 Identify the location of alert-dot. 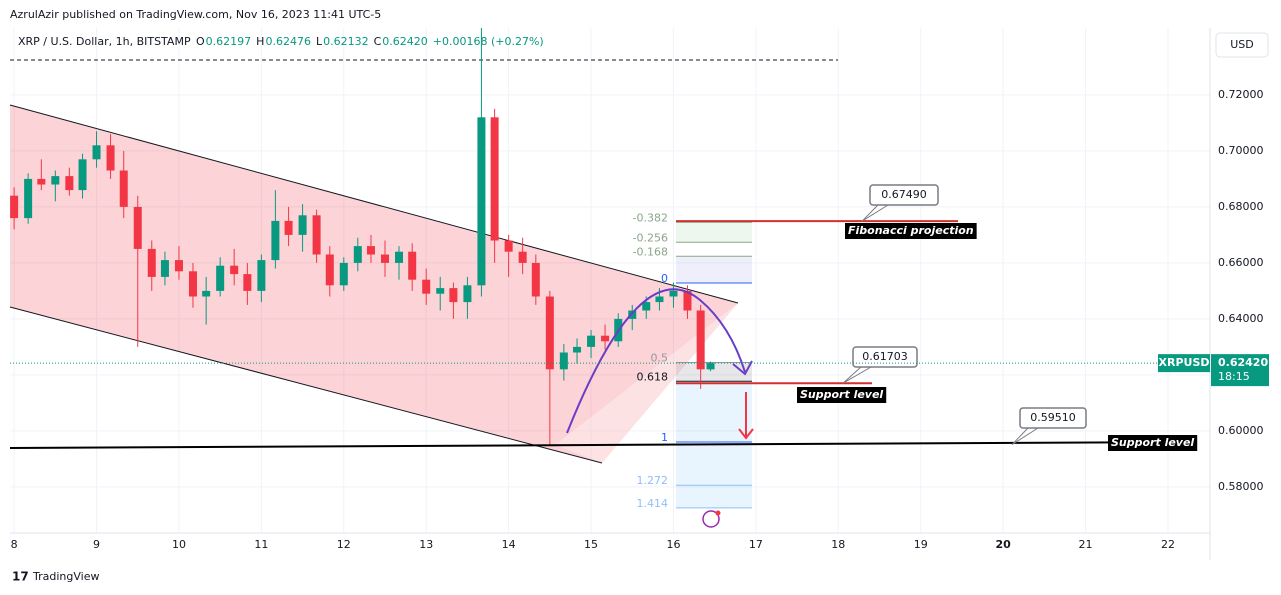
(718, 513).